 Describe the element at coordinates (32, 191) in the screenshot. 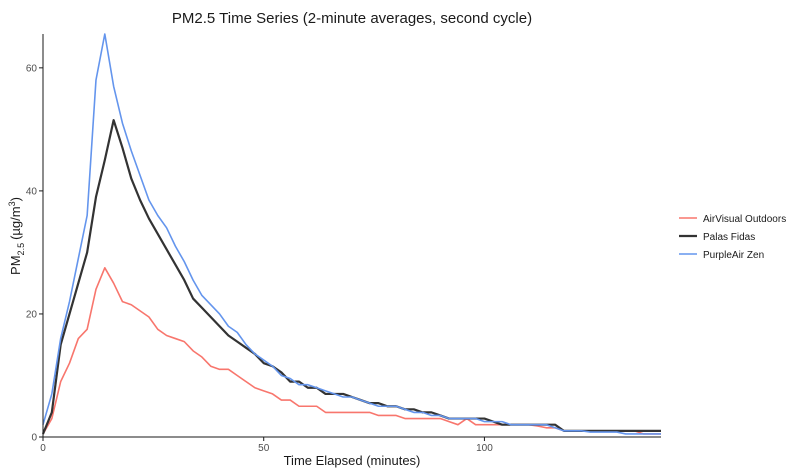

I see `y-tick-label-40: 40` at that location.